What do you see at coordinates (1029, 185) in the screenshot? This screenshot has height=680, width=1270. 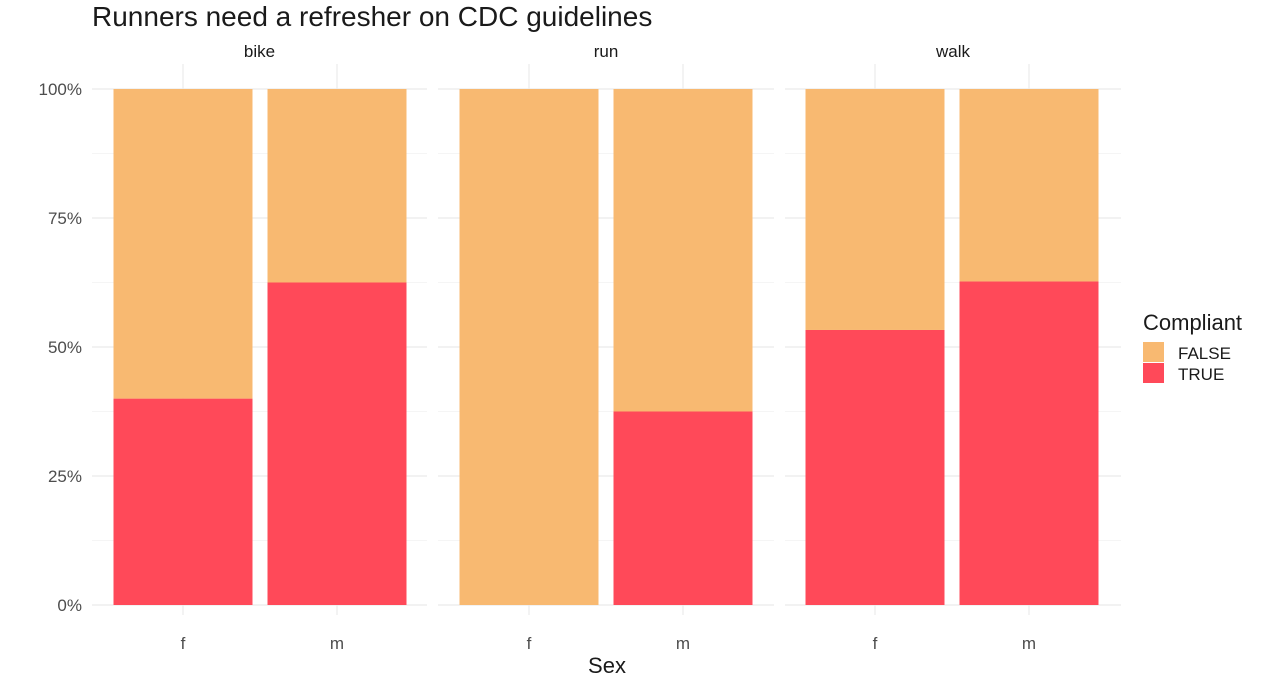 I see `bar-walk-m-false` at bounding box center [1029, 185].